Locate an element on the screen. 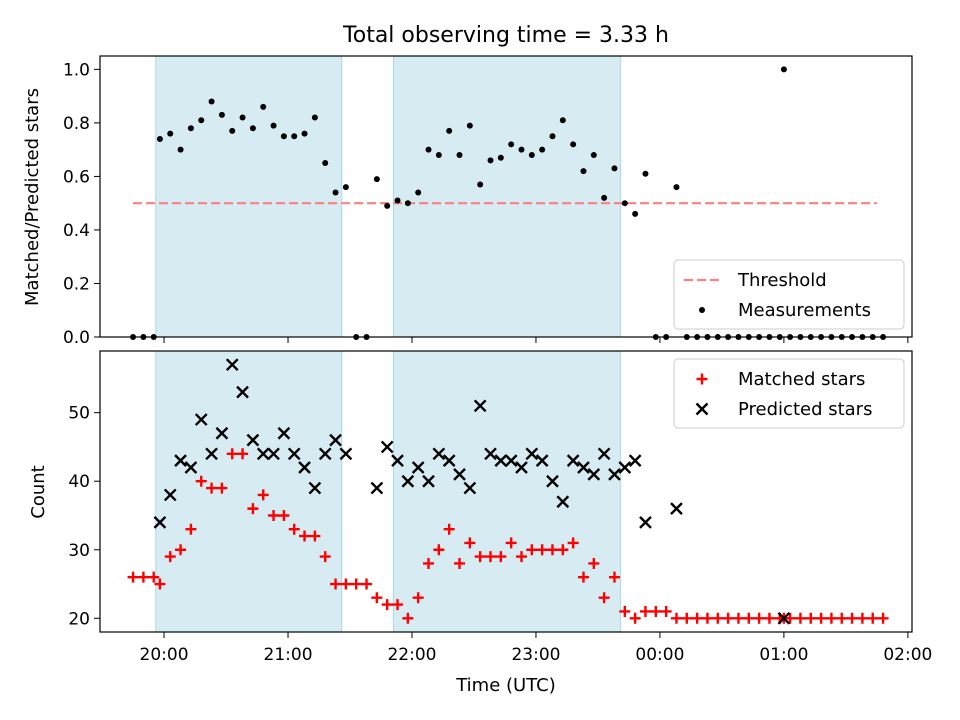 Image resolution: width=960 pixels, height=720 pixels. observing-window is located at coordinates (507, 196).